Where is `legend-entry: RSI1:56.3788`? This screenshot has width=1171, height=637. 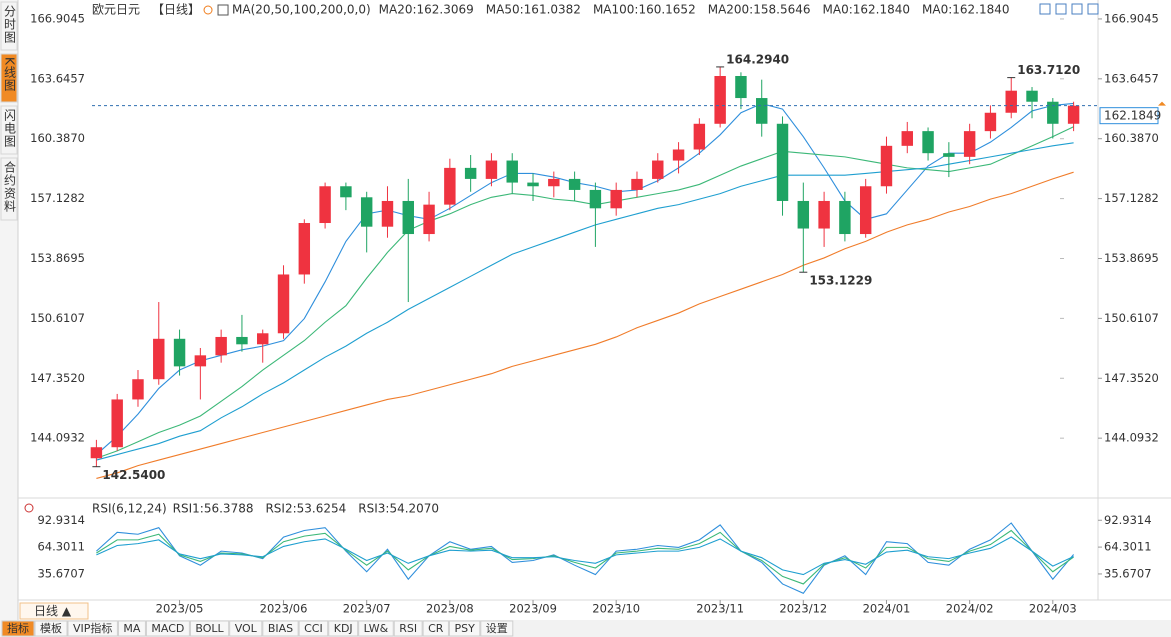
legend-entry: RSI1:56.3788 is located at coordinates (213, 509).